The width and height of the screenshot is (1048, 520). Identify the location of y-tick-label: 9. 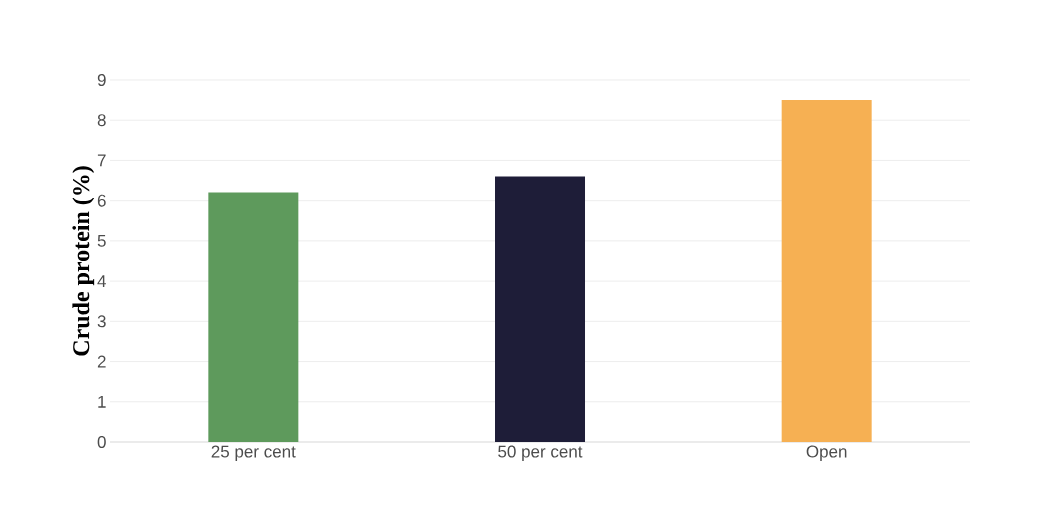
(101, 80).